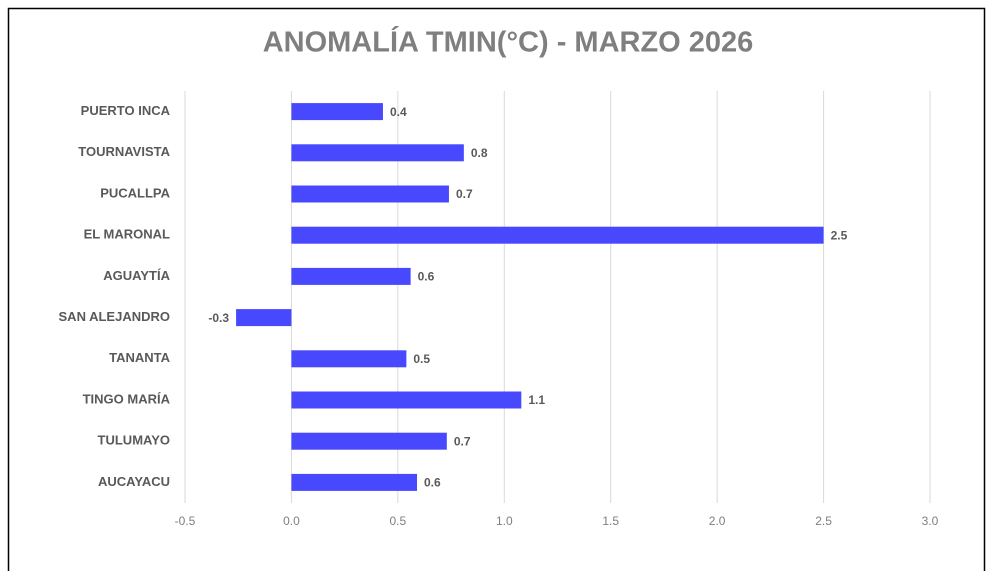 Image resolution: width=992 pixels, height=571 pixels. What do you see at coordinates (185, 521) in the screenshot?
I see `x-tick-label: -0.5` at bounding box center [185, 521].